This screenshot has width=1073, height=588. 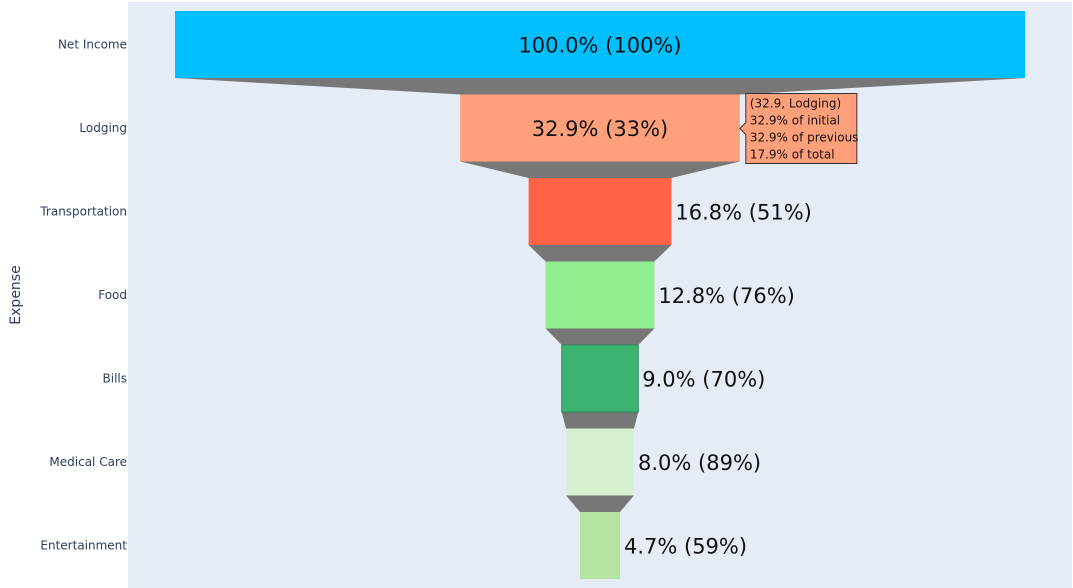 What do you see at coordinates (600, 503) in the screenshot?
I see `connector-medical-care` at bounding box center [600, 503].